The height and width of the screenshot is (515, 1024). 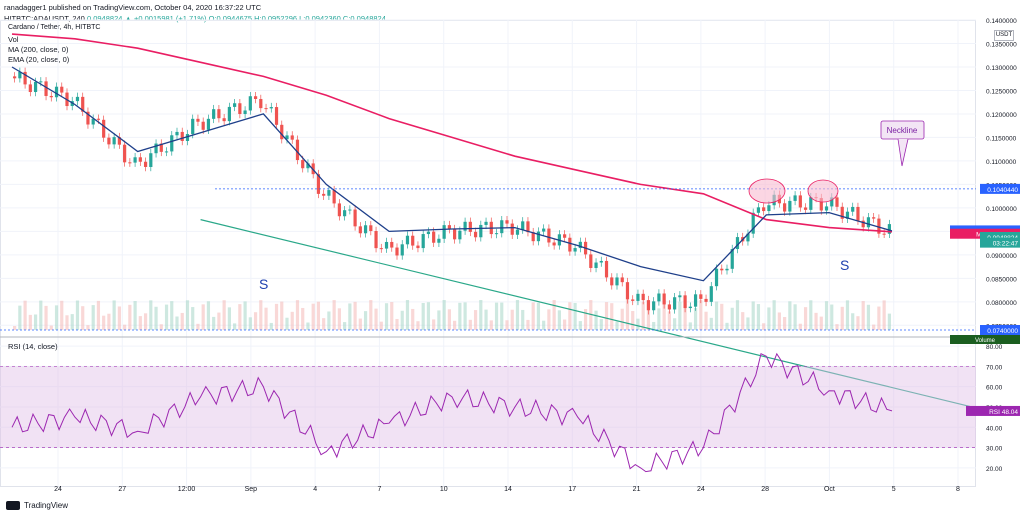 What do you see at coordinates (701, 489) in the screenshot?
I see `time-tick-label: 24` at bounding box center [701, 489].